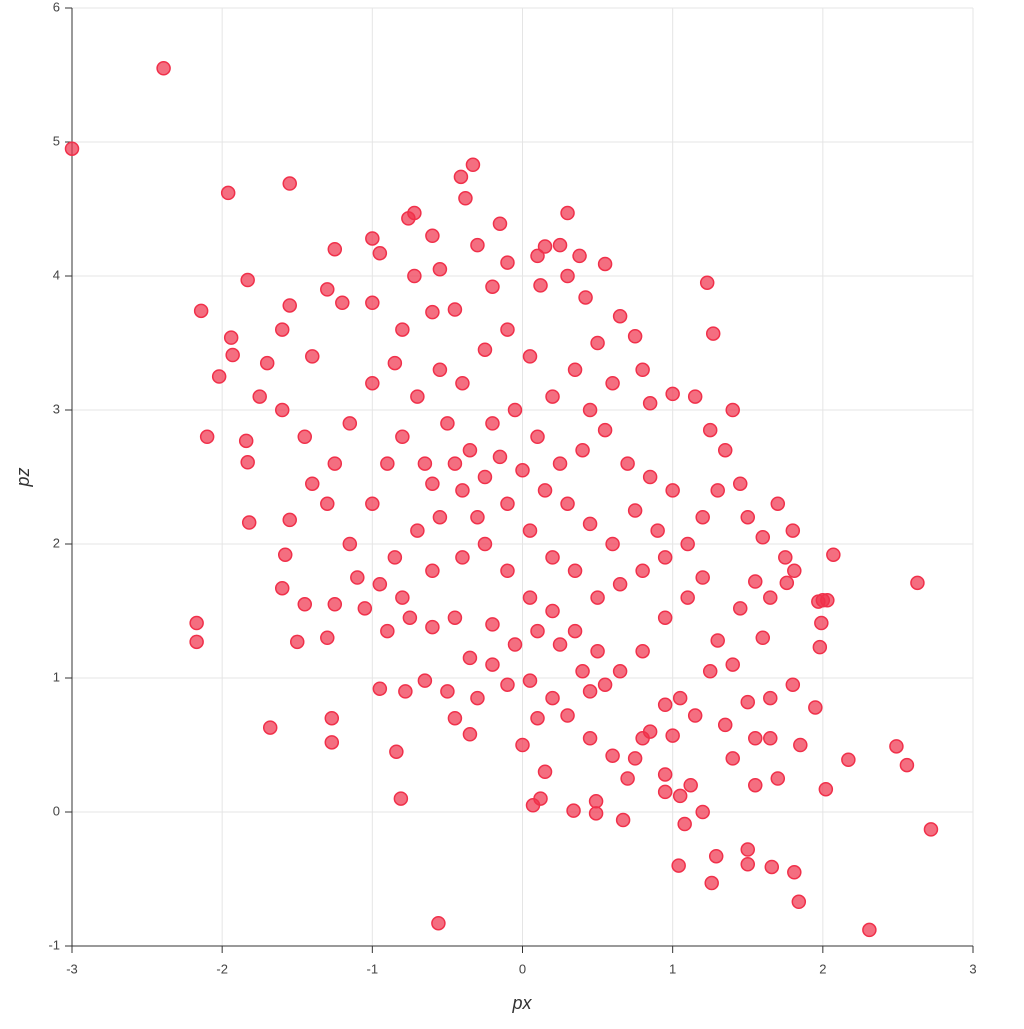 The width and height of the screenshot is (1024, 1029). Describe the element at coordinates (672, 968) in the screenshot. I see `x-tick-label: 1` at that location.